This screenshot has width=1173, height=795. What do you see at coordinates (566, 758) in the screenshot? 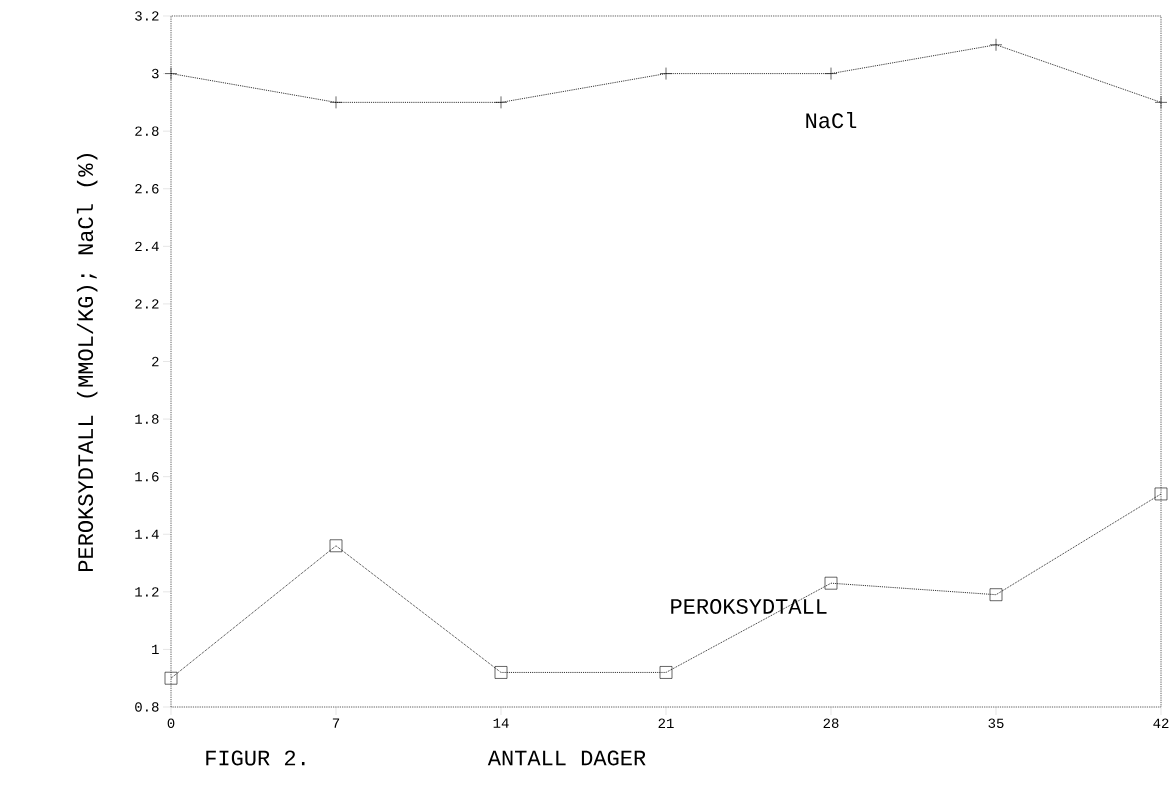
I see `x-axis-title: ANTALL DAGER` at bounding box center [566, 758].